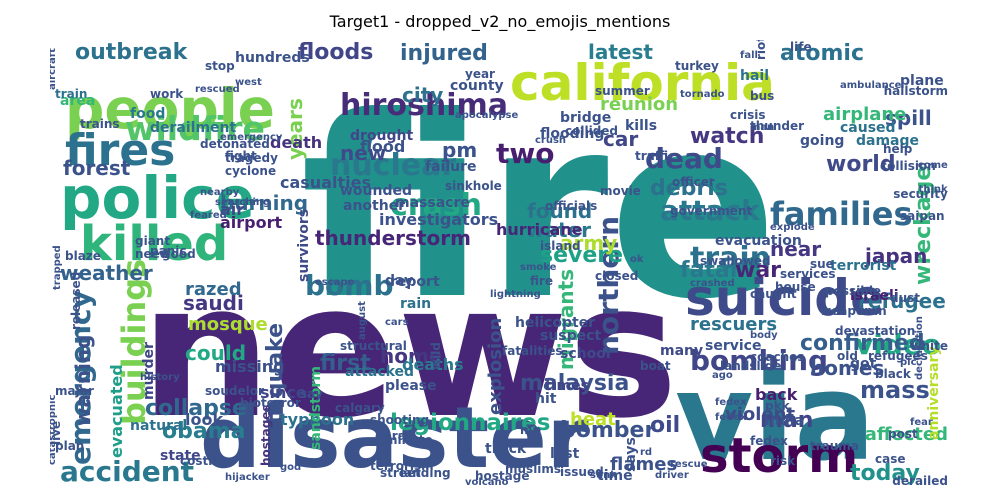  I want to click on word-188: costlier, so click(205, 461).